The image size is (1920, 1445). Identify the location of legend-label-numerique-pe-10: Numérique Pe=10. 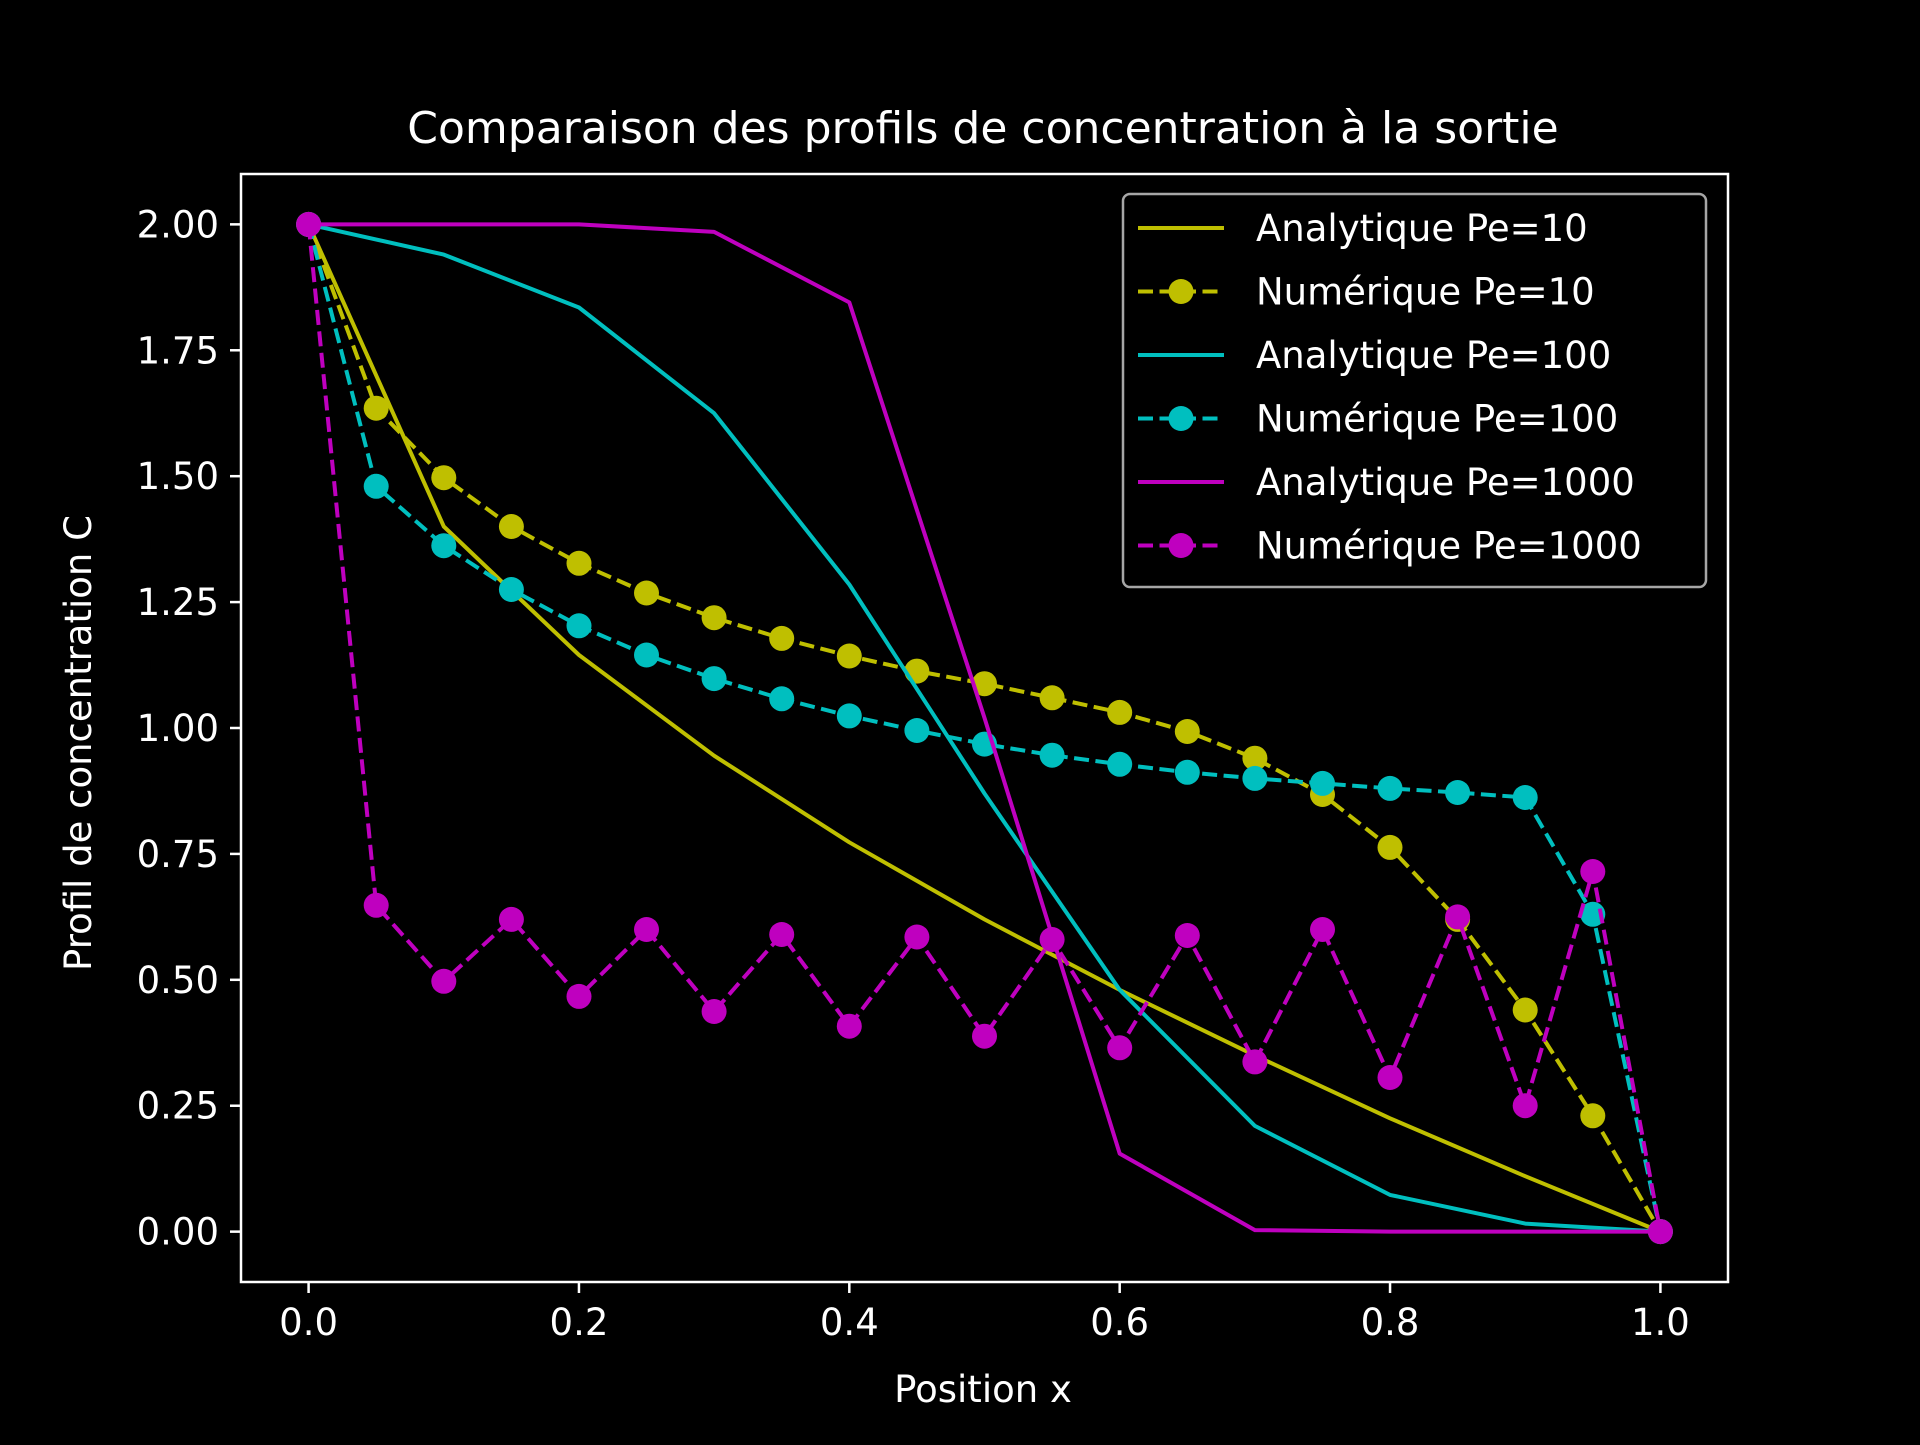
(1425, 292).